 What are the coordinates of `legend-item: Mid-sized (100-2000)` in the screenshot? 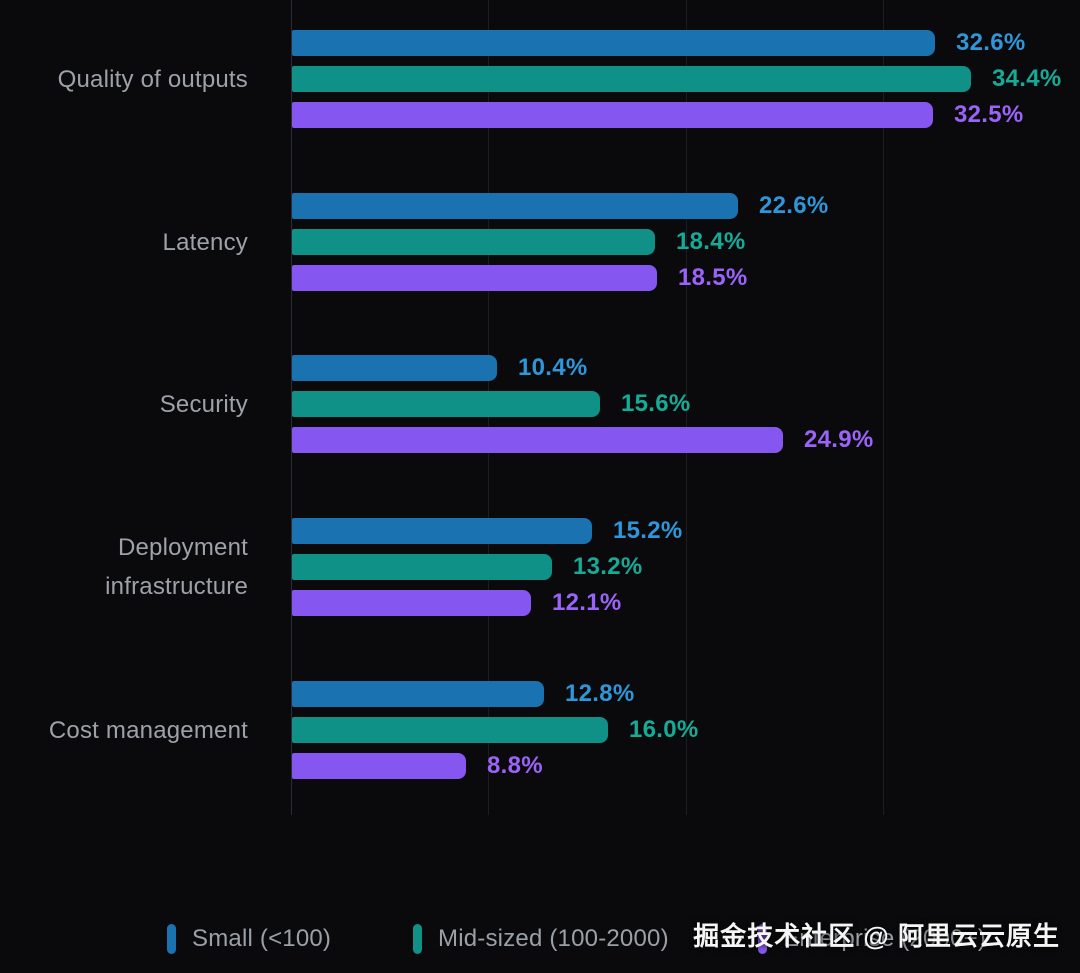 It's located at (541, 939).